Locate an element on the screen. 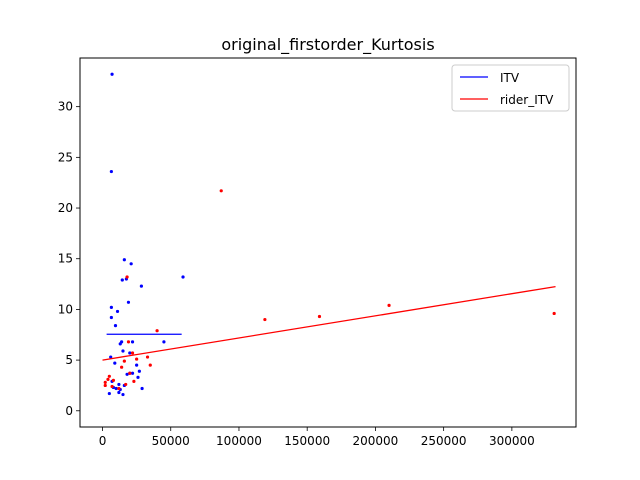 The width and height of the screenshot is (640, 480). y-tick-label-2: 10 is located at coordinates (65, 309).